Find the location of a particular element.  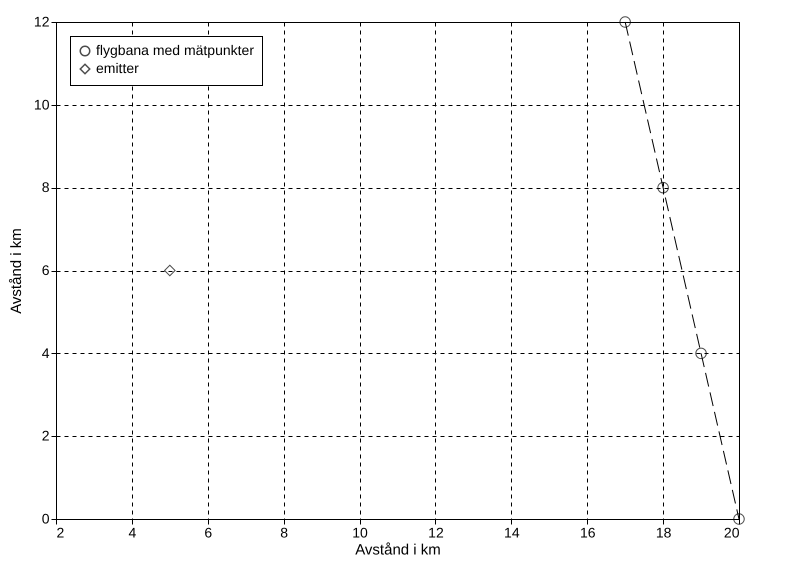

y-tick-label: 6 is located at coordinates (46, 270).